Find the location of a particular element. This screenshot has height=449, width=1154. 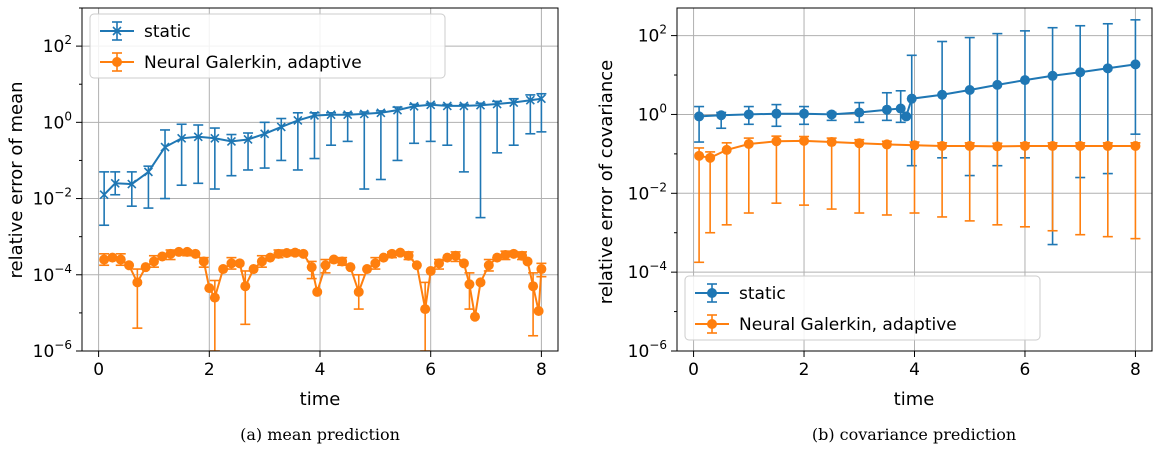

x-axis-label: time is located at coordinates (320, 399).